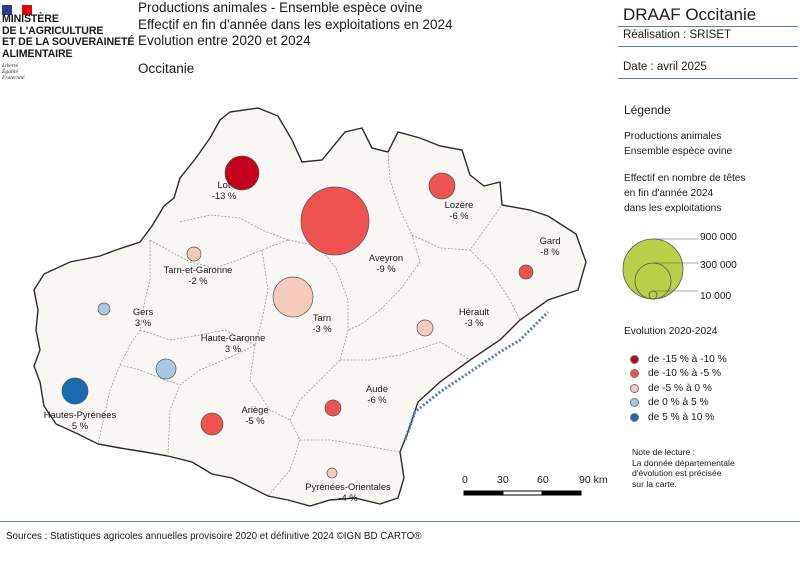  I want to click on evolution-class-item: de 0 % à 5 %, so click(669, 403).